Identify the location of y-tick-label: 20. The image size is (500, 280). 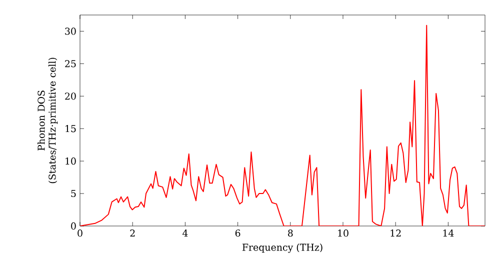
(70, 96).